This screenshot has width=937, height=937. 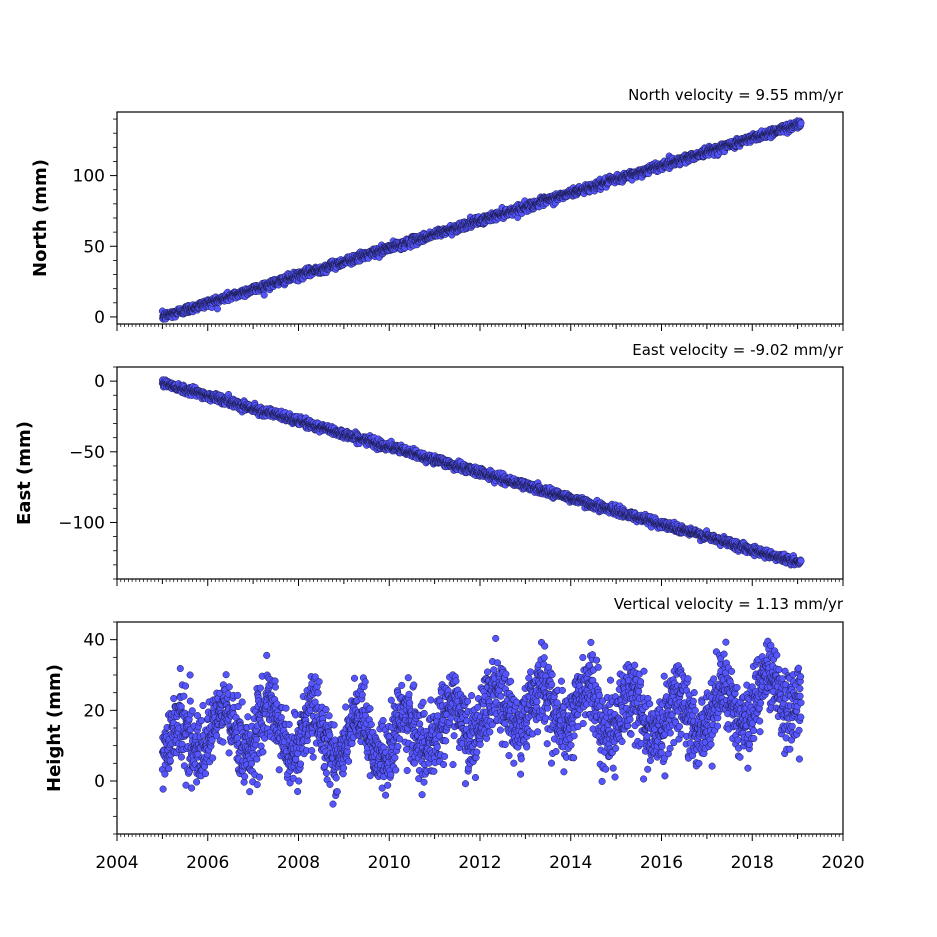 What do you see at coordinates (94, 247) in the screenshot?
I see `y-tick-label: 50` at bounding box center [94, 247].